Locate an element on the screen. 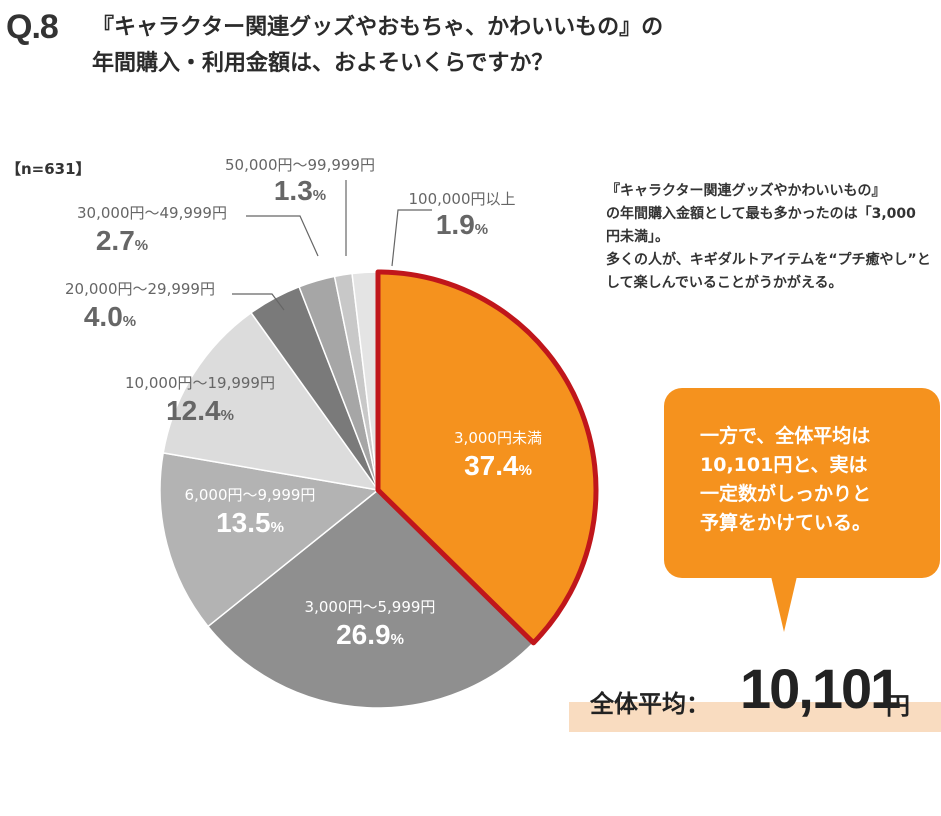 This screenshot has width=941, height=816. slice-value: 13.5% is located at coordinates (250, 522).